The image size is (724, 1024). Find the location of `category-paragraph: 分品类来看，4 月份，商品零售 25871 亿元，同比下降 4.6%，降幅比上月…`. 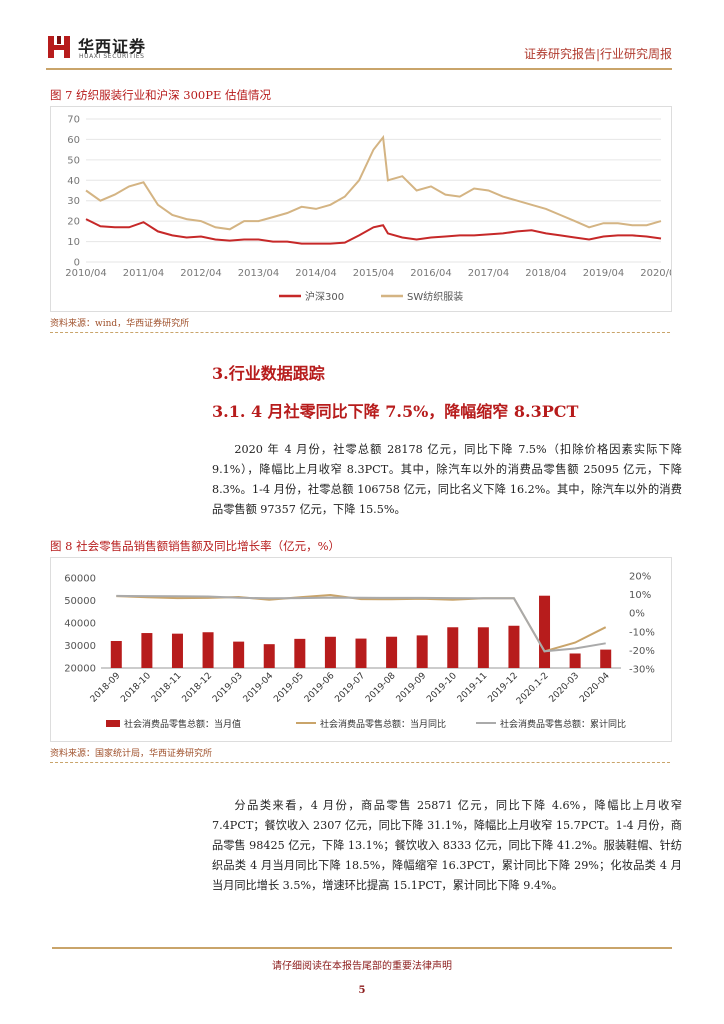

category-paragraph: 分品类来看，4 月份，商品零售 25871 亿元，同比下降 4.6%，降幅比上月… is located at coordinates (447, 846).